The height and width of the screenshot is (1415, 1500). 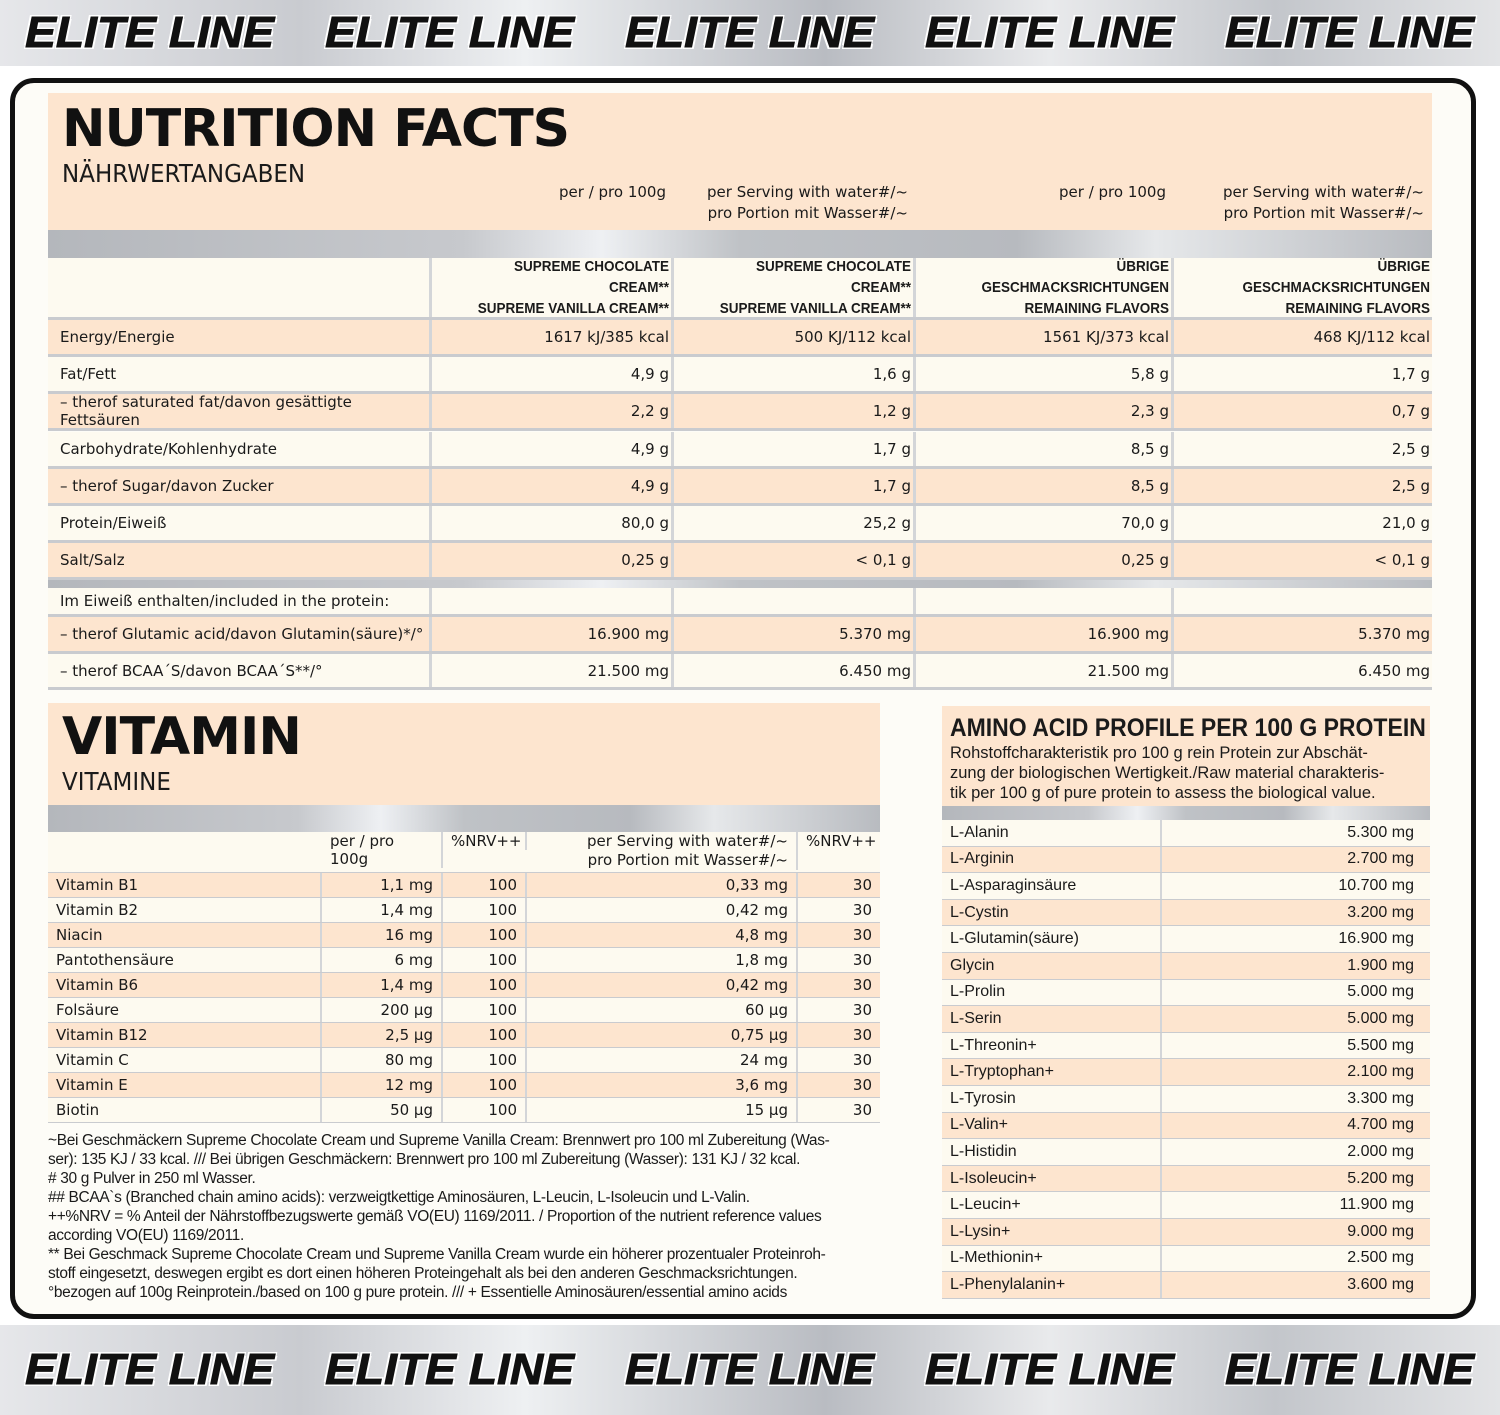 What do you see at coordinates (382, 910) in the screenshot?
I see `vitamin-per100: 1,4 mg` at bounding box center [382, 910].